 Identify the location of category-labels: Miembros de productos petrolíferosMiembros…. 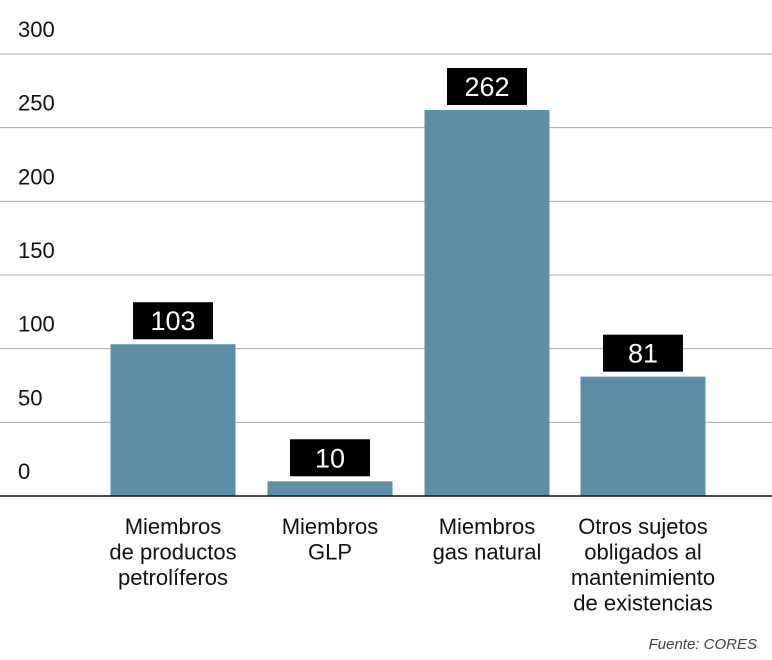
(412, 565).